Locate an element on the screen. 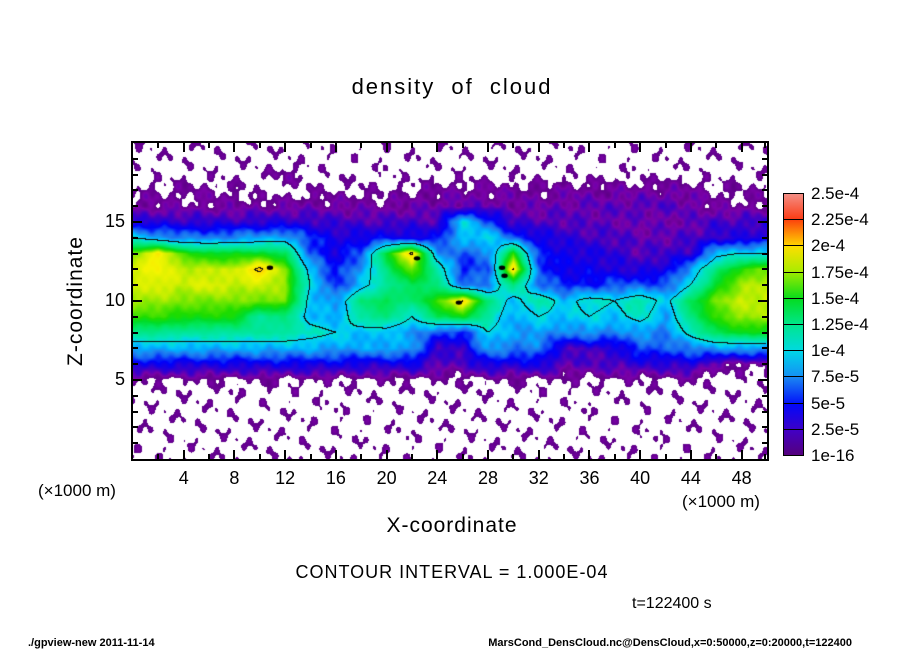 The height and width of the screenshot is (654, 904). x-axis-tick-label: 12 is located at coordinates (285, 478).